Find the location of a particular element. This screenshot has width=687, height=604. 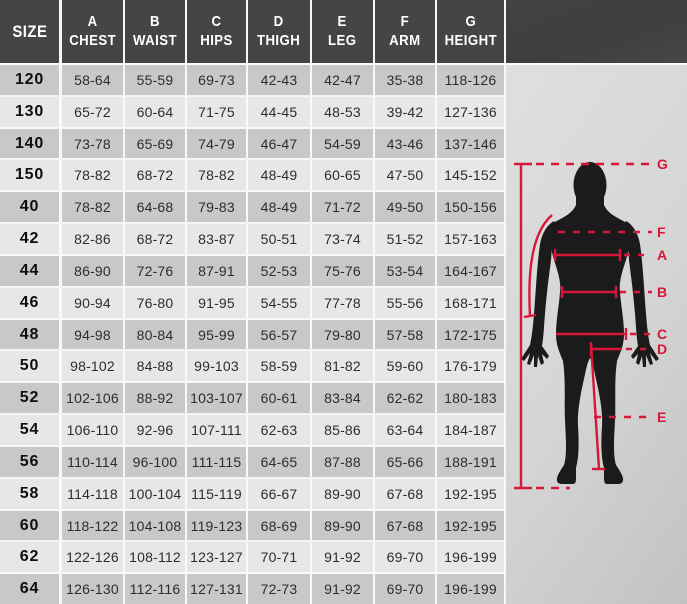

value-cell: 106-110 is located at coordinates (93, 430).